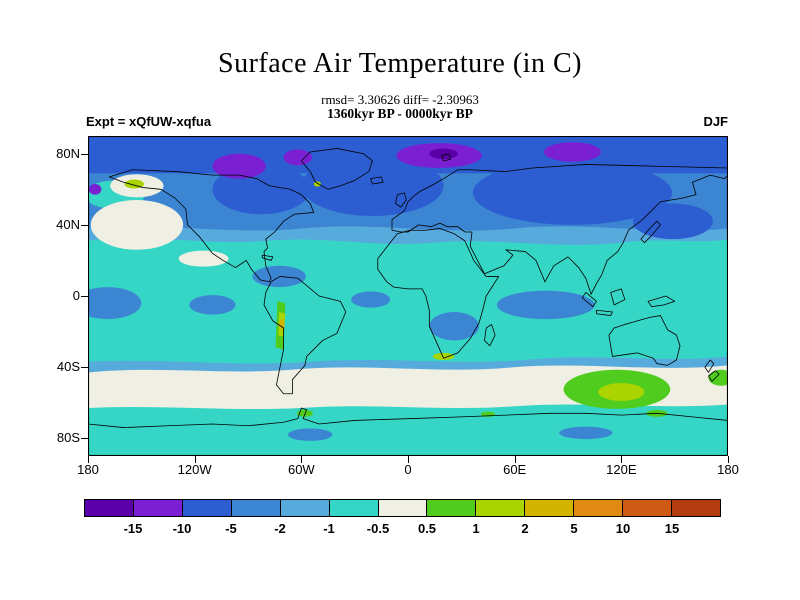  Describe the element at coordinates (115, 303) in the screenshot. I see `contour-blue-wpacific-patch` at that location.